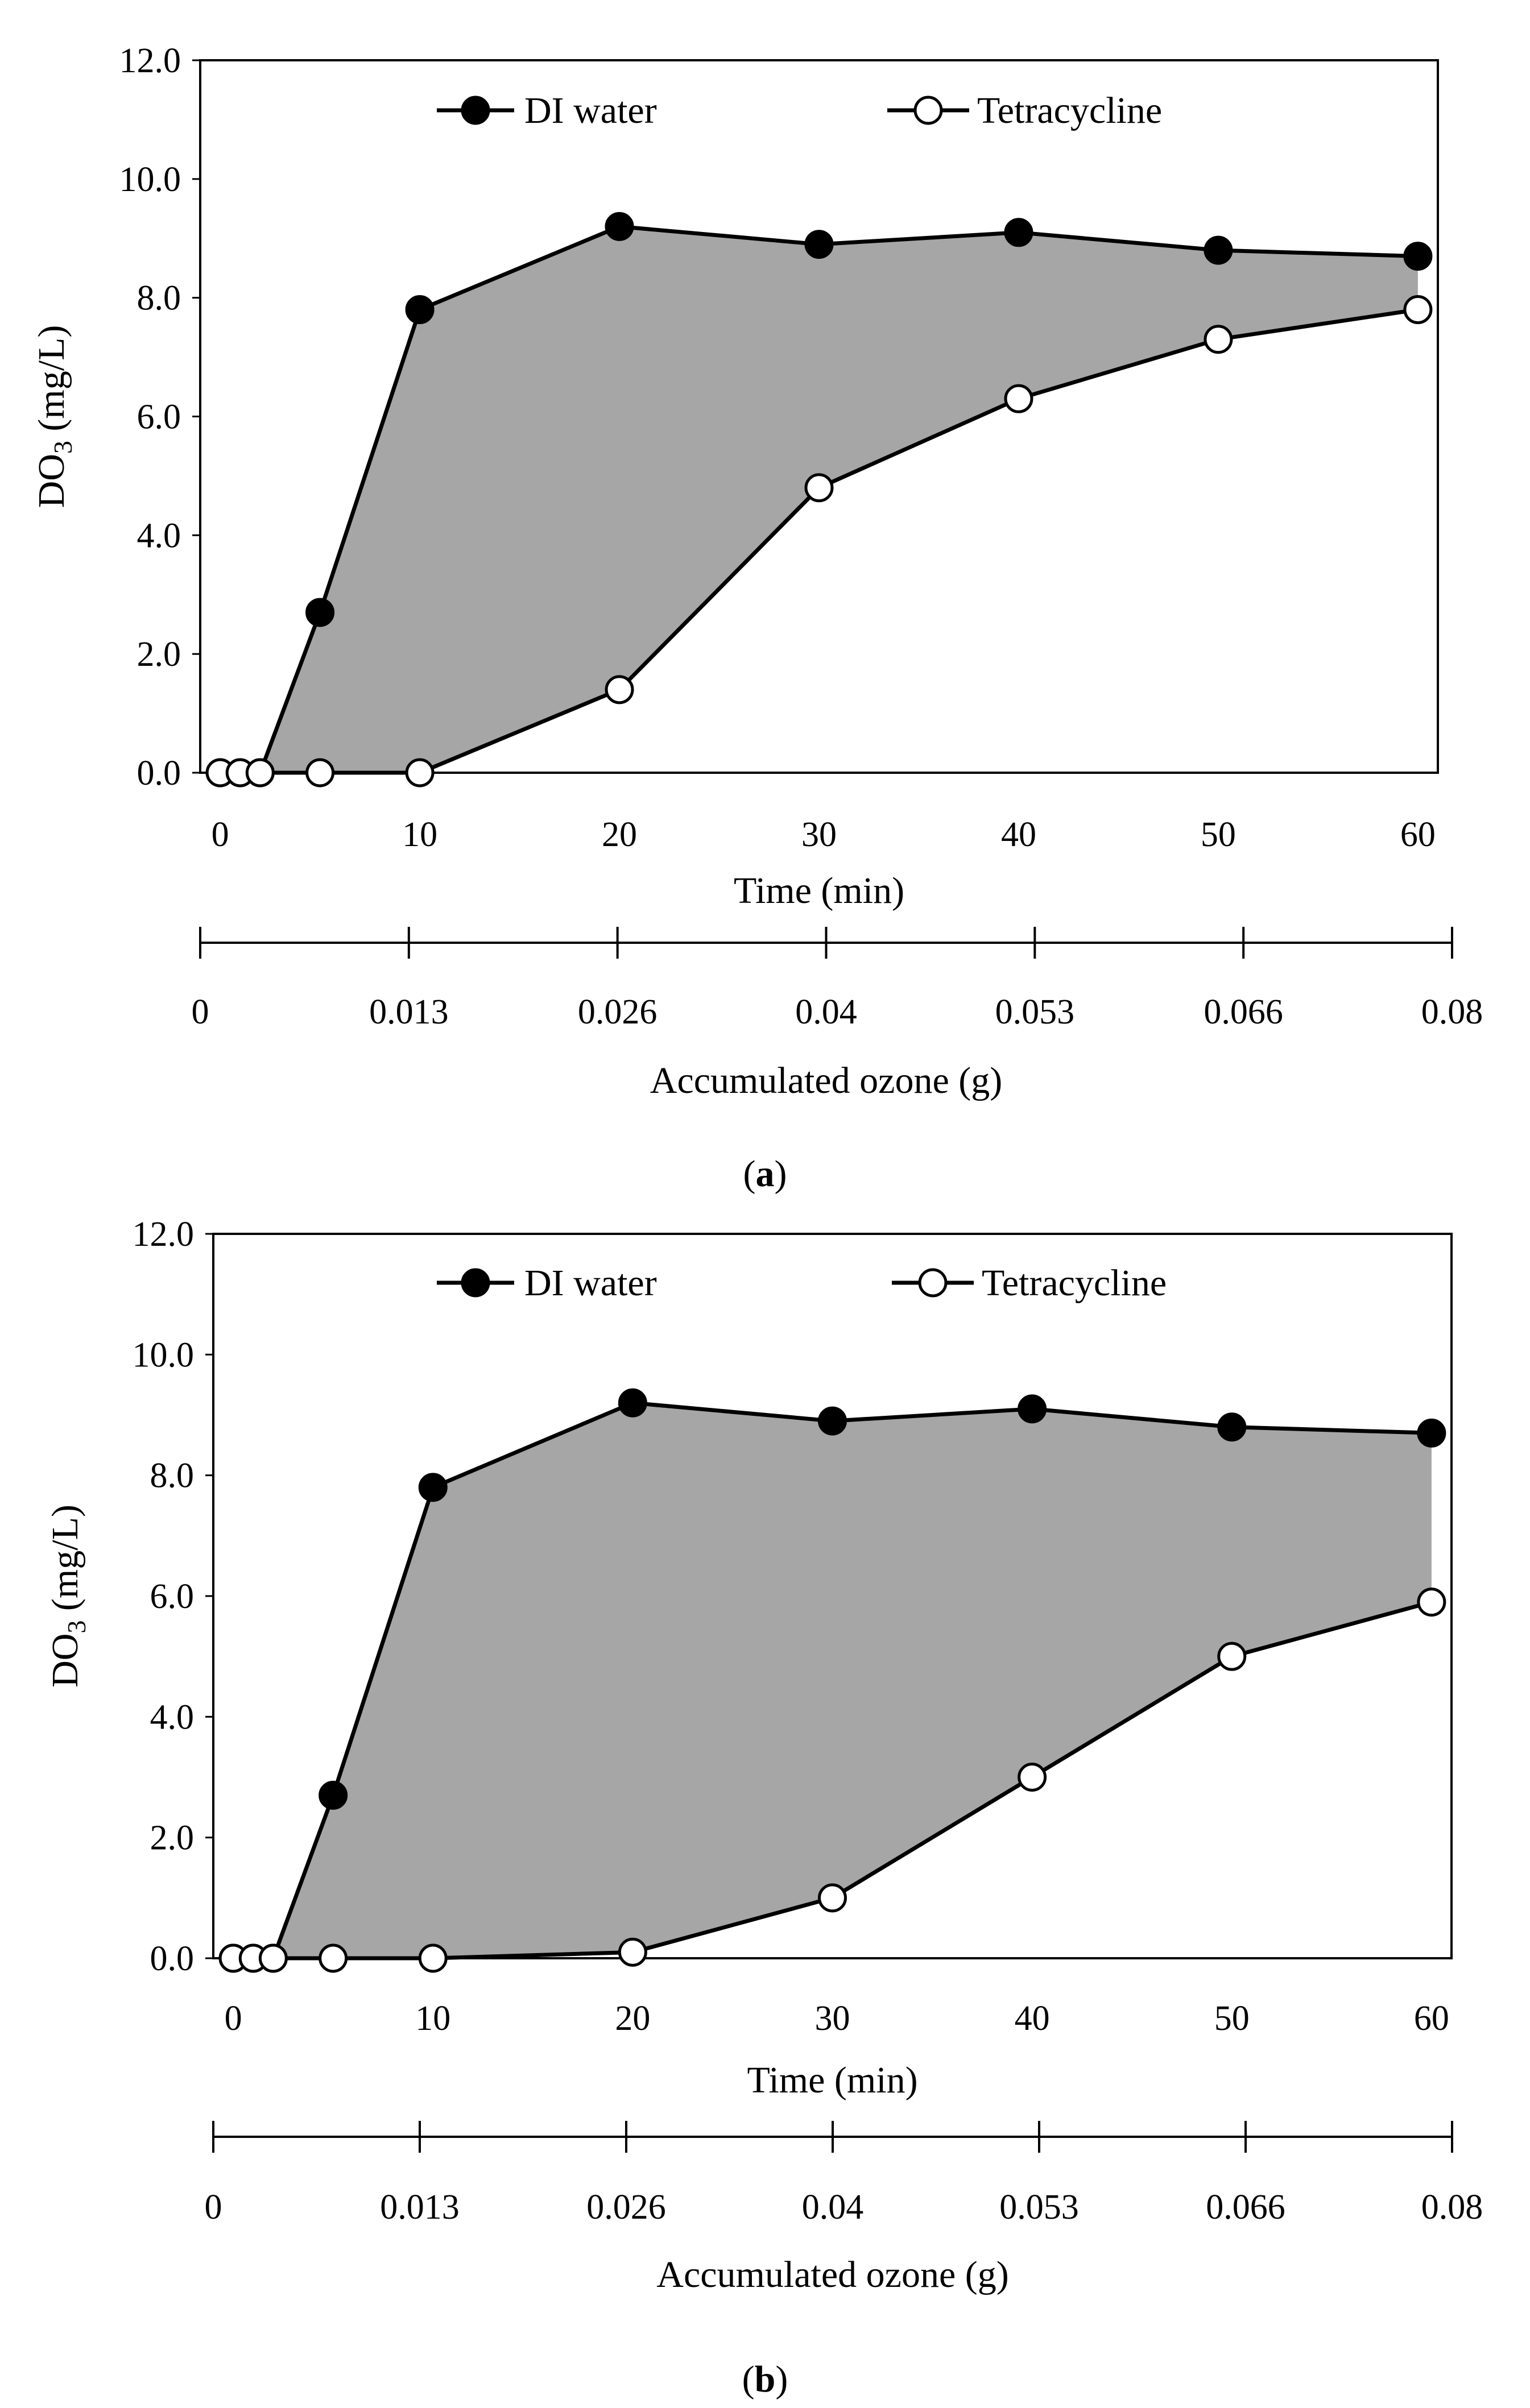  I want to click on panel-label-b: (b), so click(765, 2379).